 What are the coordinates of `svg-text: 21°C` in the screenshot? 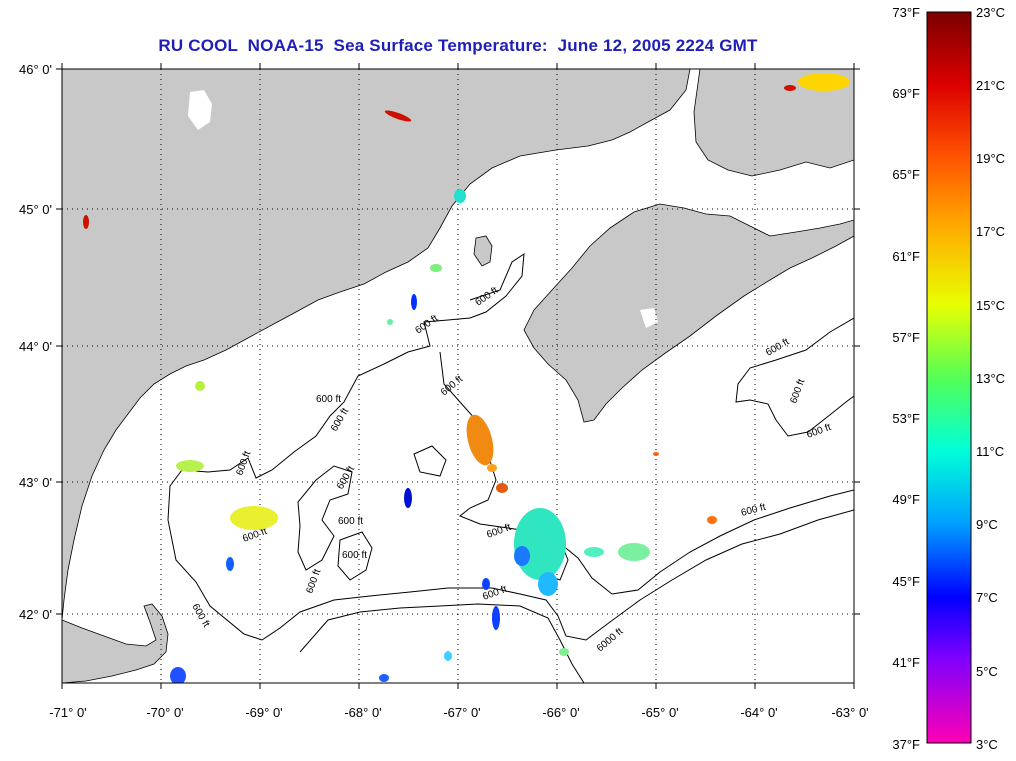 It's located at (990, 85).